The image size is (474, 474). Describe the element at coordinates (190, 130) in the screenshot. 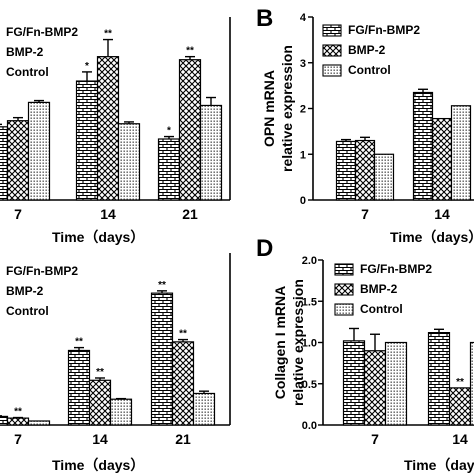

I see `bar-A-s1-c2` at that location.